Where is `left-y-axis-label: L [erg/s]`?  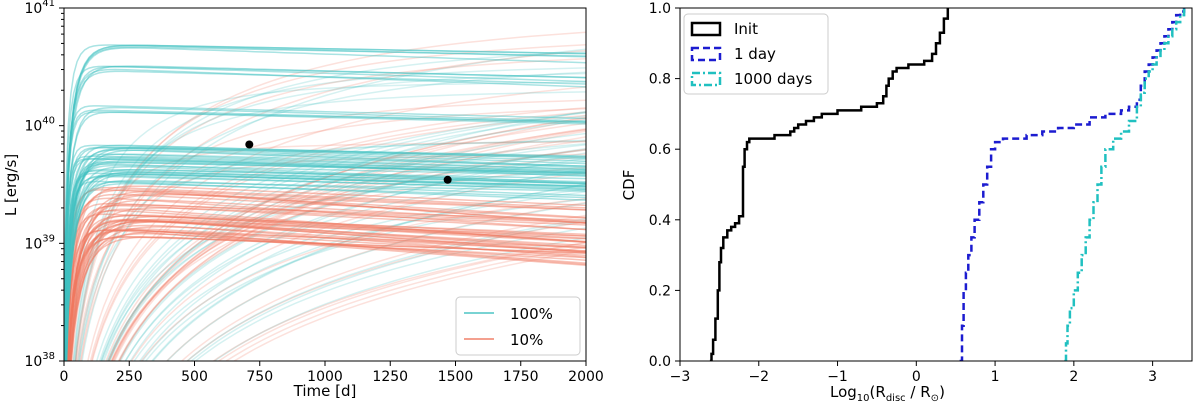
left-y-axis-label: L [erg/s] is located at coordinates (11, 185).